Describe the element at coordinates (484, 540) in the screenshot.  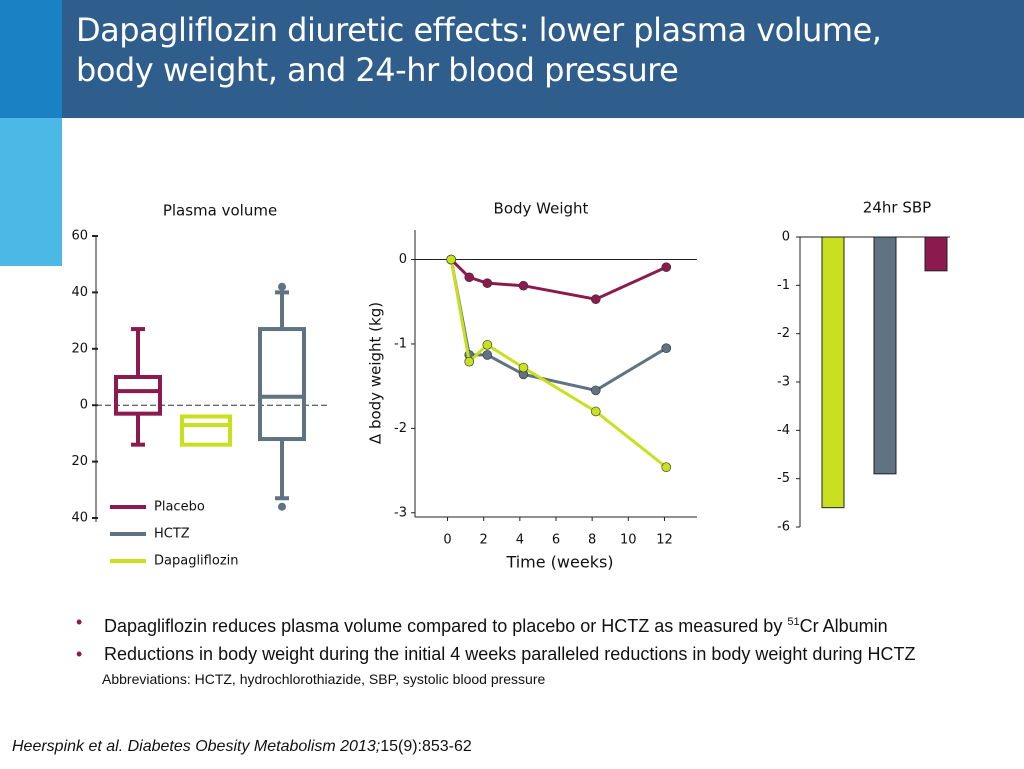
I see `x-tick-label: 2` at that location.